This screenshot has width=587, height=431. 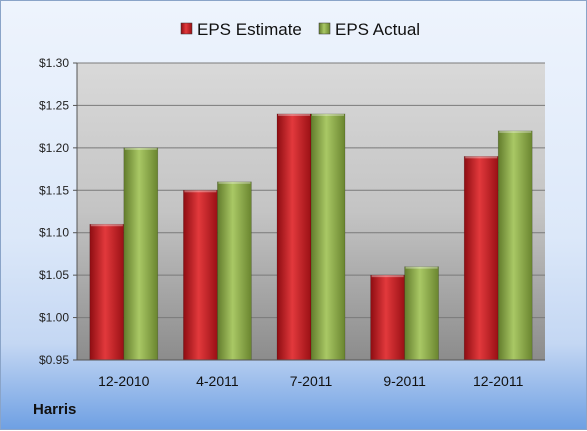 I want to click on bar-estimate-7-2011, so click(x=294, y=237).